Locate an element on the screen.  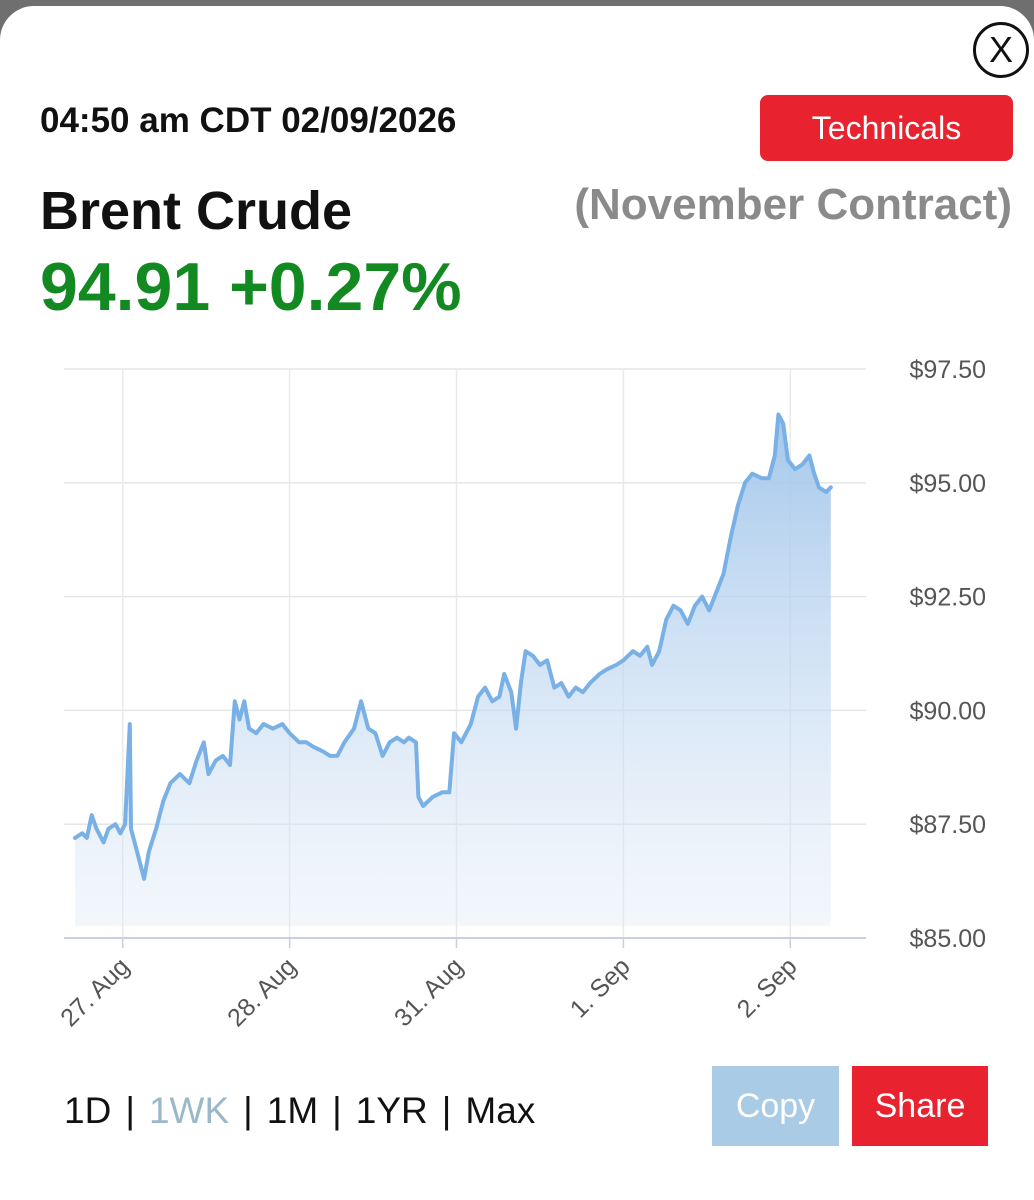
contract-label: (November Contract) is located at coordinates (793, 204).